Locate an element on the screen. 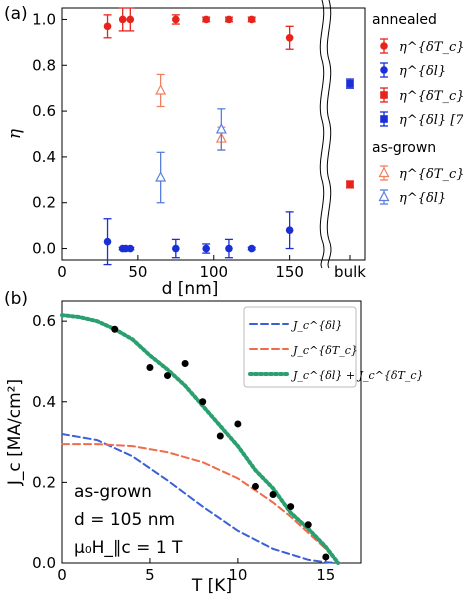  panel-b-annotations: as-grown d = 105 nm μ₀H_∥c = 1 T is located at coordinates (128, 520).